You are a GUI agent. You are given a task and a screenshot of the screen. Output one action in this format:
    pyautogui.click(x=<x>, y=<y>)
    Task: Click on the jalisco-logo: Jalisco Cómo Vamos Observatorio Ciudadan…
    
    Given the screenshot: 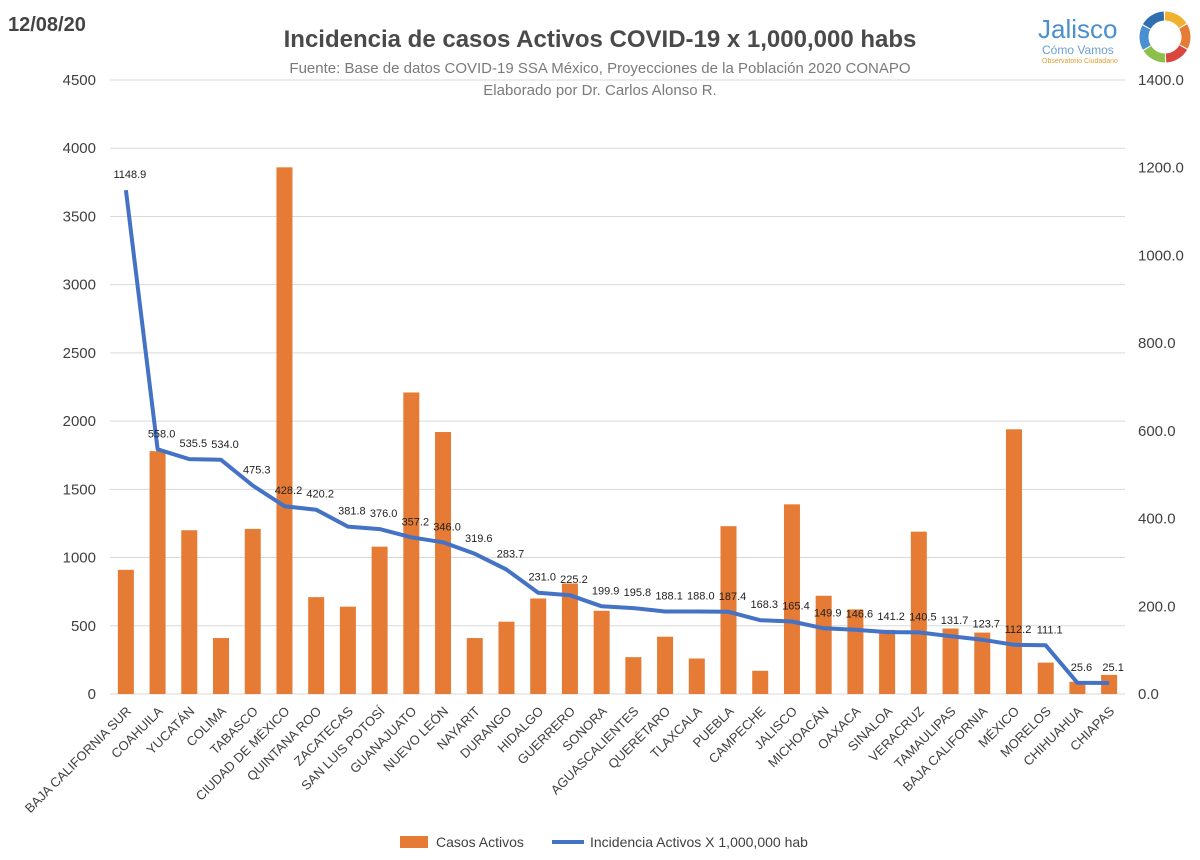 What is the action you would take?
    pyautogui.click(x=1112, y=40)
    